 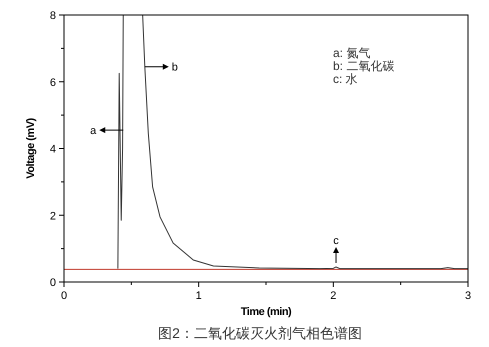 What do you see at coordinates (94, 131) in the screenshot?
I see `annotation: a` at bounding box center [94, 131].